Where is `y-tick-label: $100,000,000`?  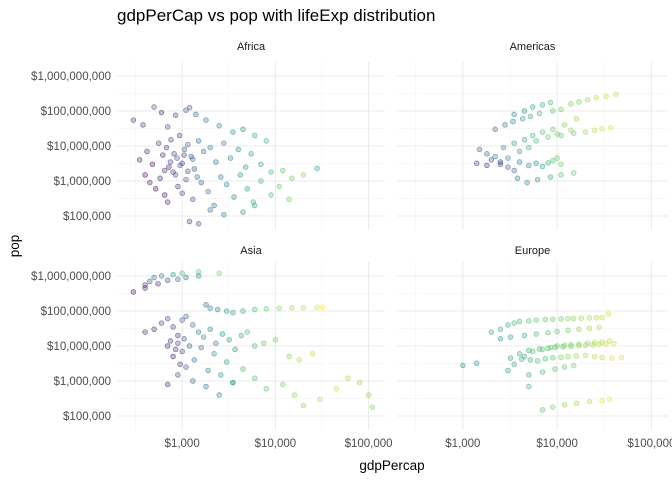
y-tick-label: $100,000,000 is located at coordinates (76, 112).